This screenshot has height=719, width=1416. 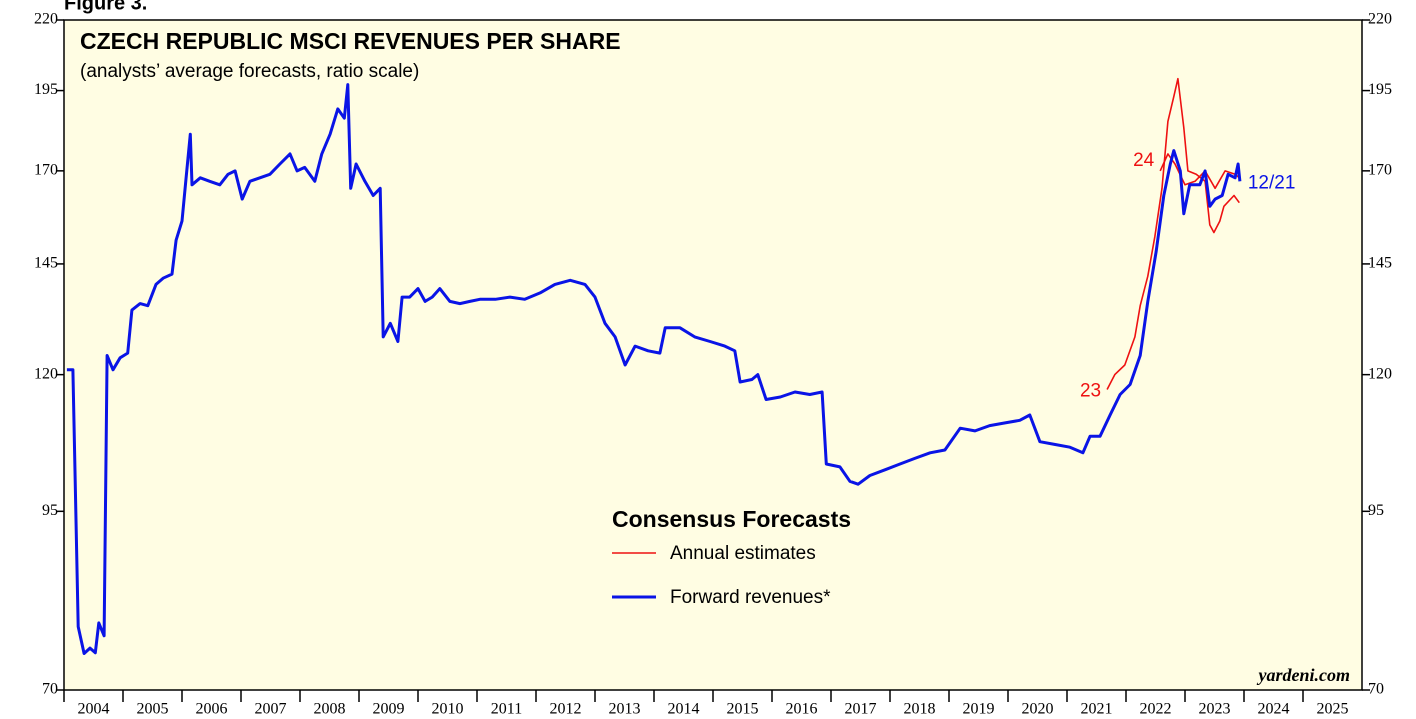 What do you see at coordinates (1304, 675) in the screenshot?
I see `source: yardeni.com` at bounding box center [1304, 675].